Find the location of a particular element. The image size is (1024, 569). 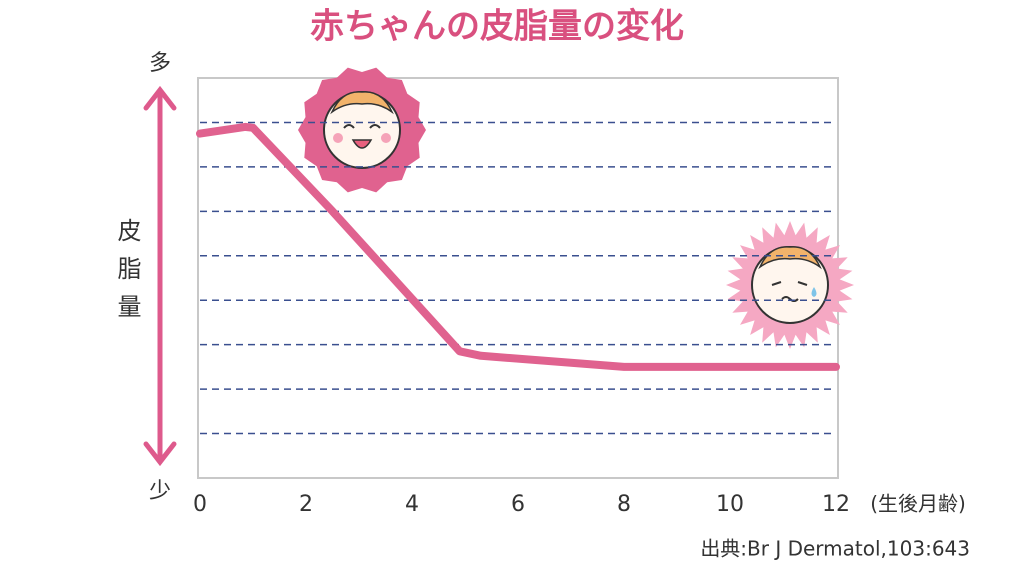

y-top-label: 多 is located at coordinates (160, 63).